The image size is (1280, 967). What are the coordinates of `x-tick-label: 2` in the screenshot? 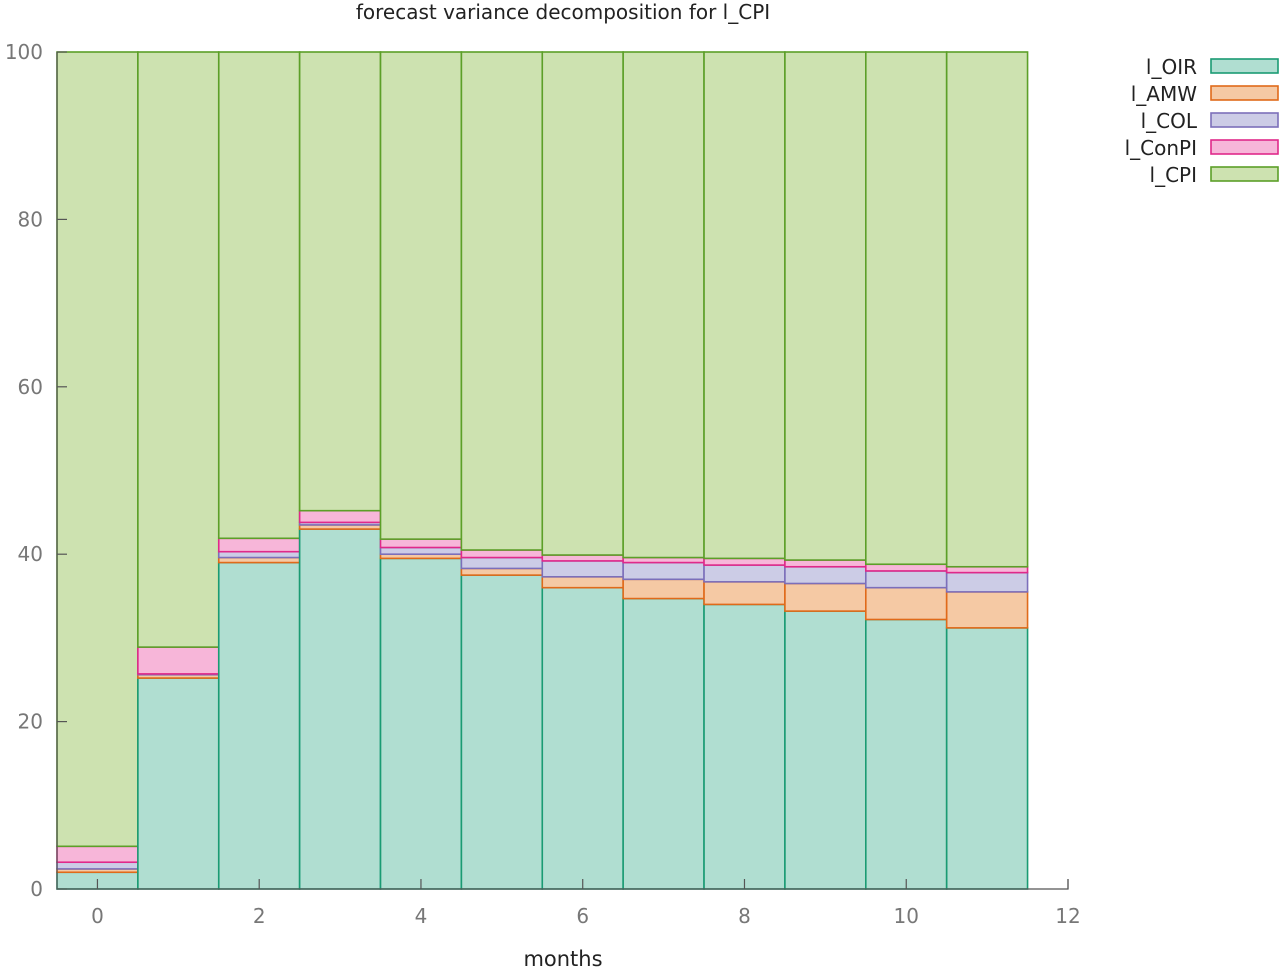 It's located at (259, 916).